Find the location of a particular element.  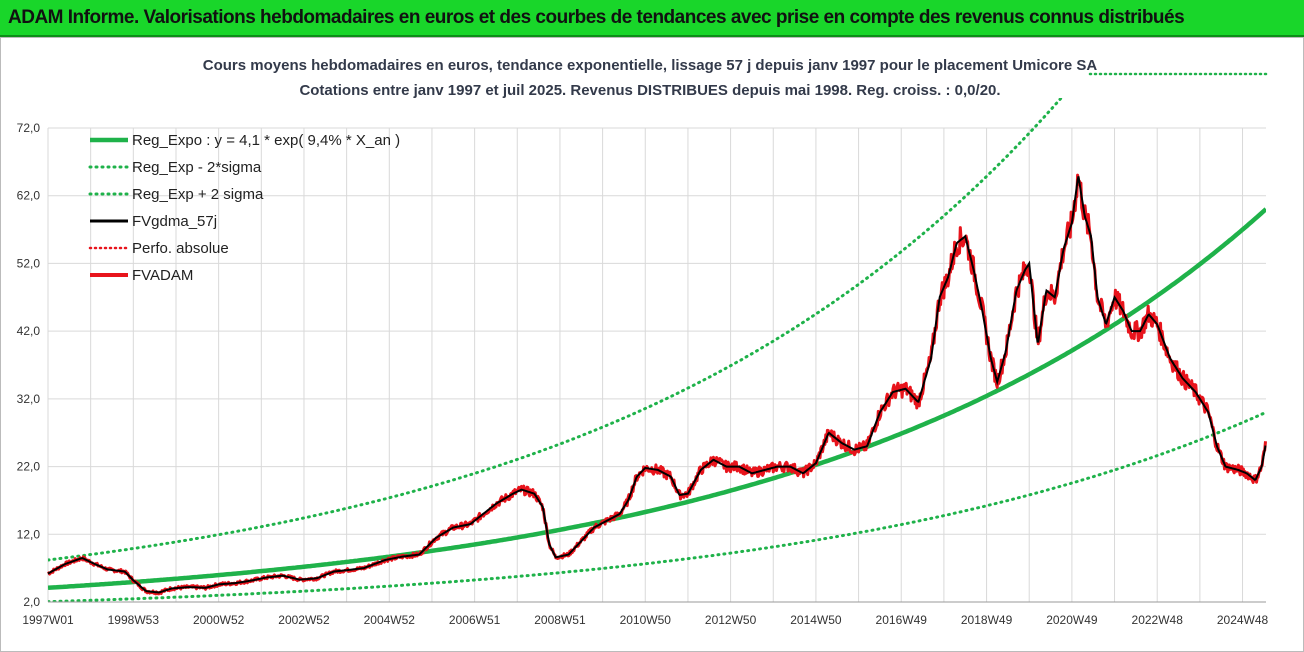

y-tick-label: 72,0 is located at coordinates (29, 128).